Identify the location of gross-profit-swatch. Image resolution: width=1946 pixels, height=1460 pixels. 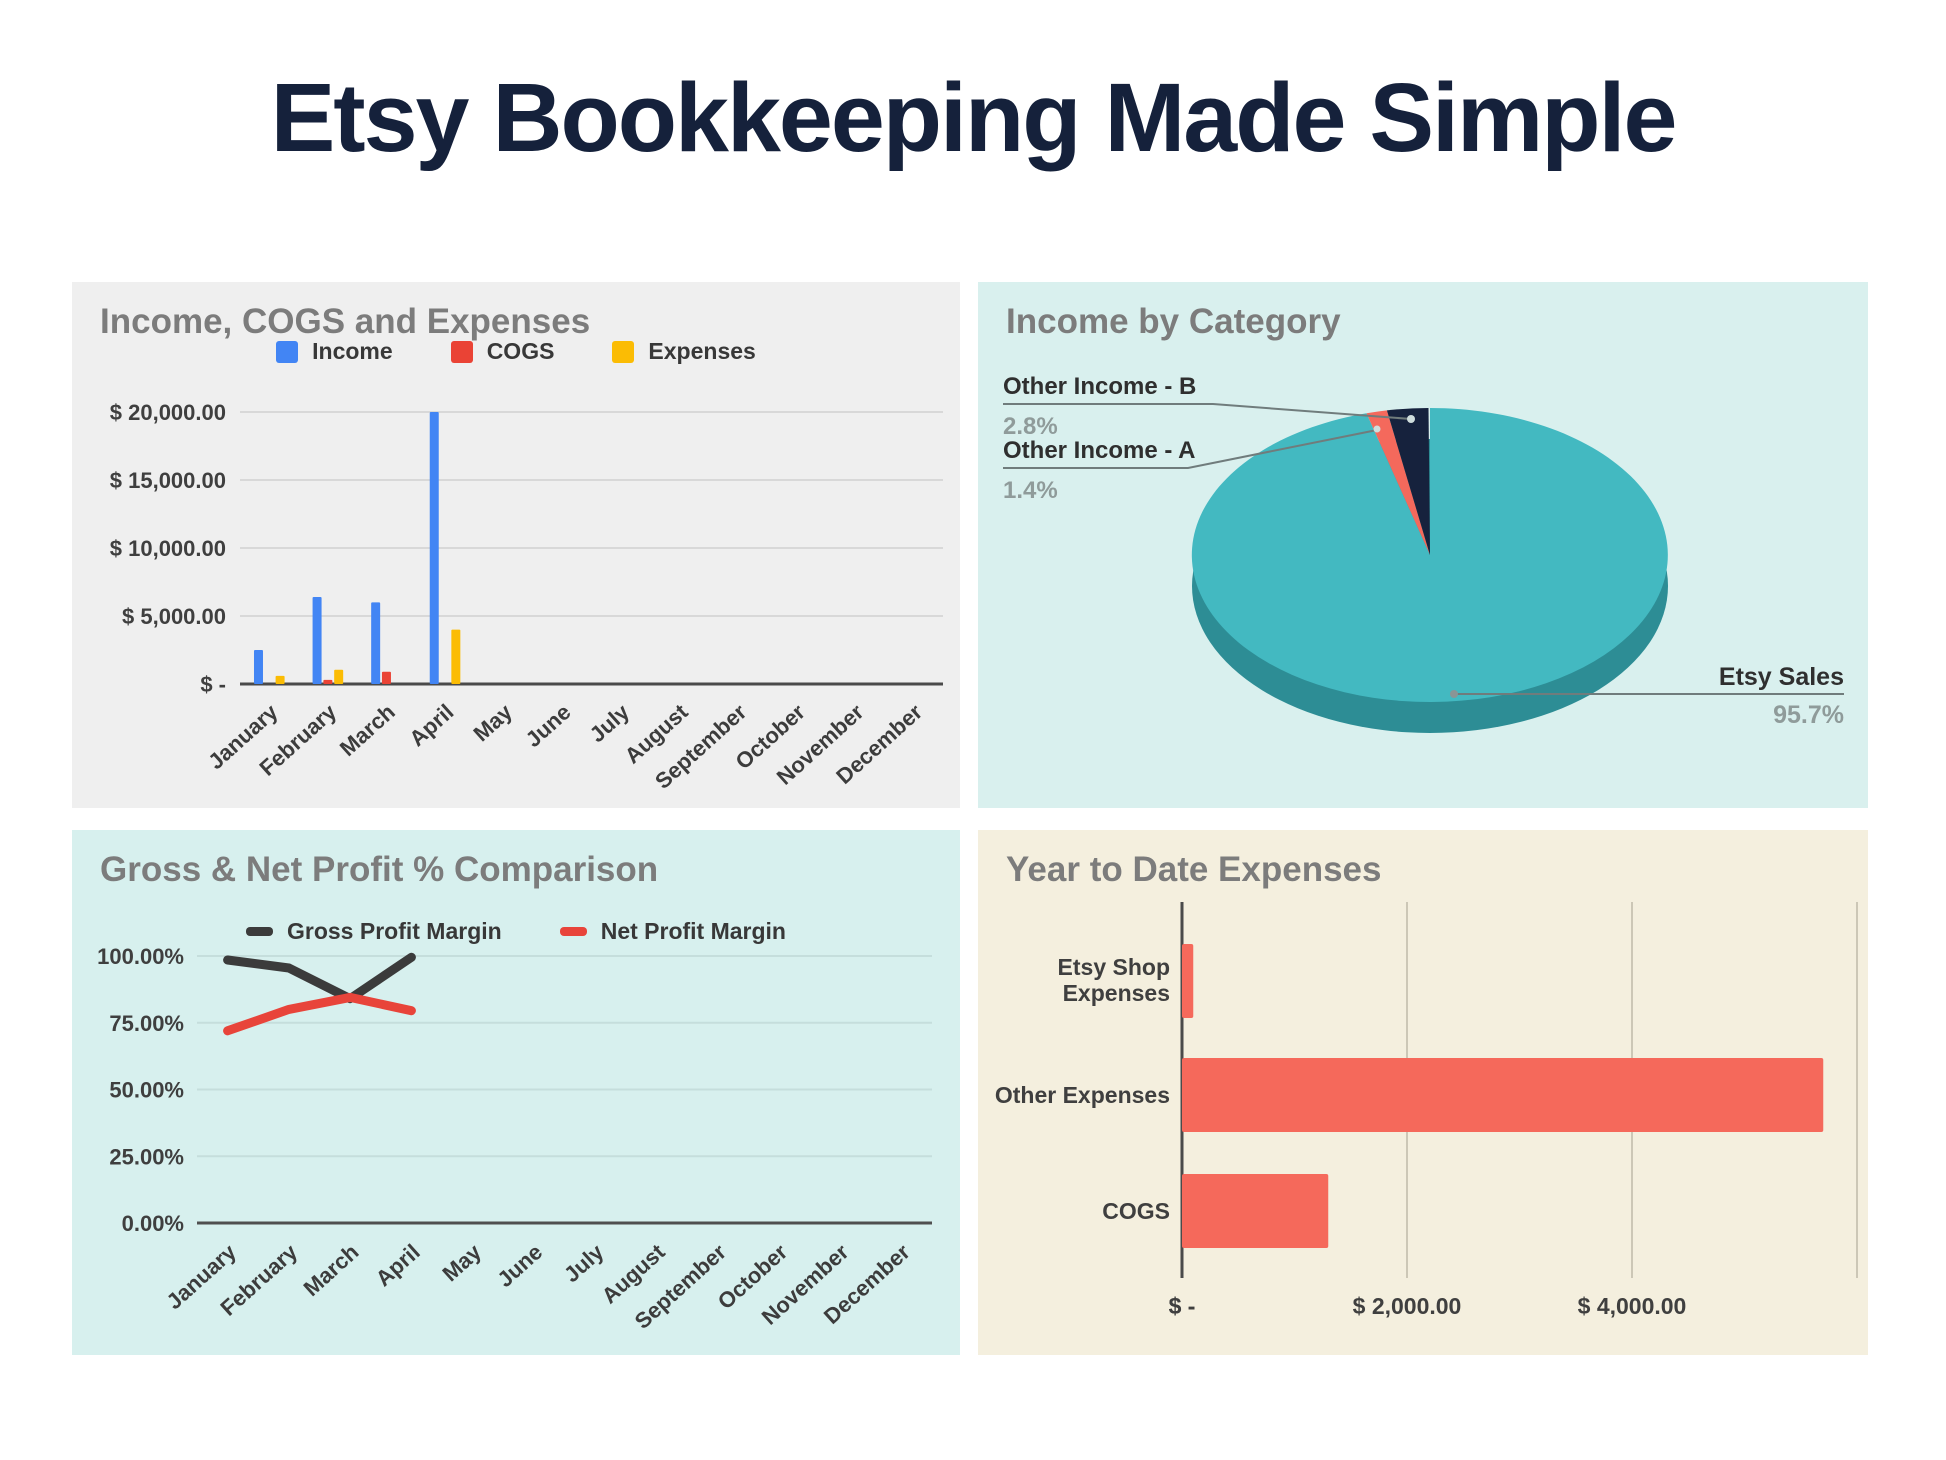
(259, 931).